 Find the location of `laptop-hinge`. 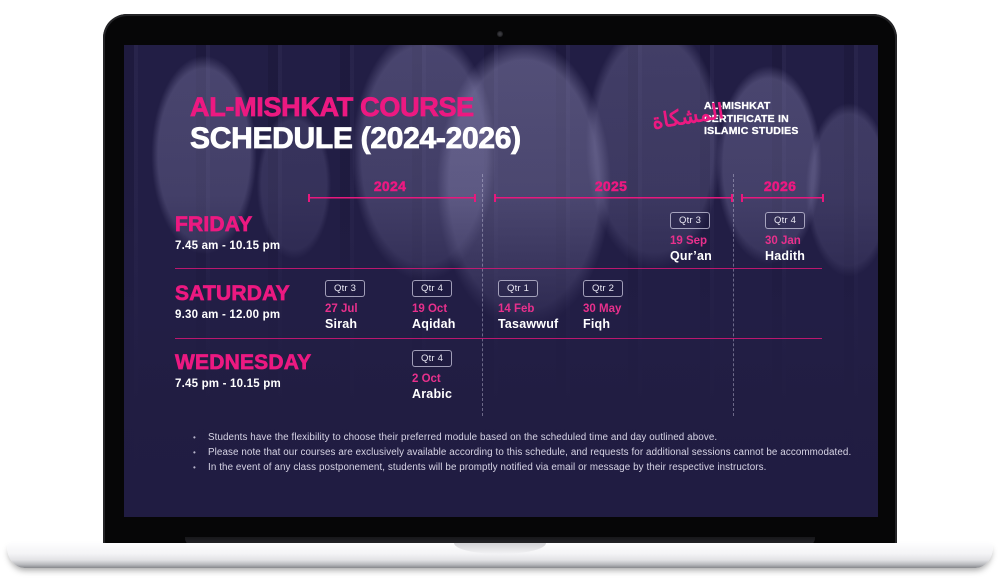

laptop-hinge is located at coordinates (500, 541).